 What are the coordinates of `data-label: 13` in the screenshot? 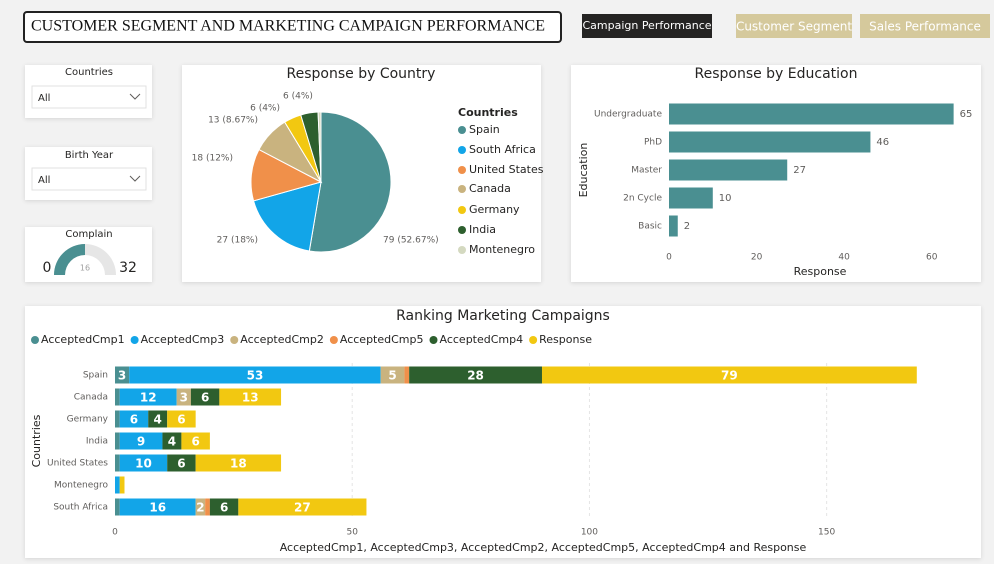 It's located at (250, 398).